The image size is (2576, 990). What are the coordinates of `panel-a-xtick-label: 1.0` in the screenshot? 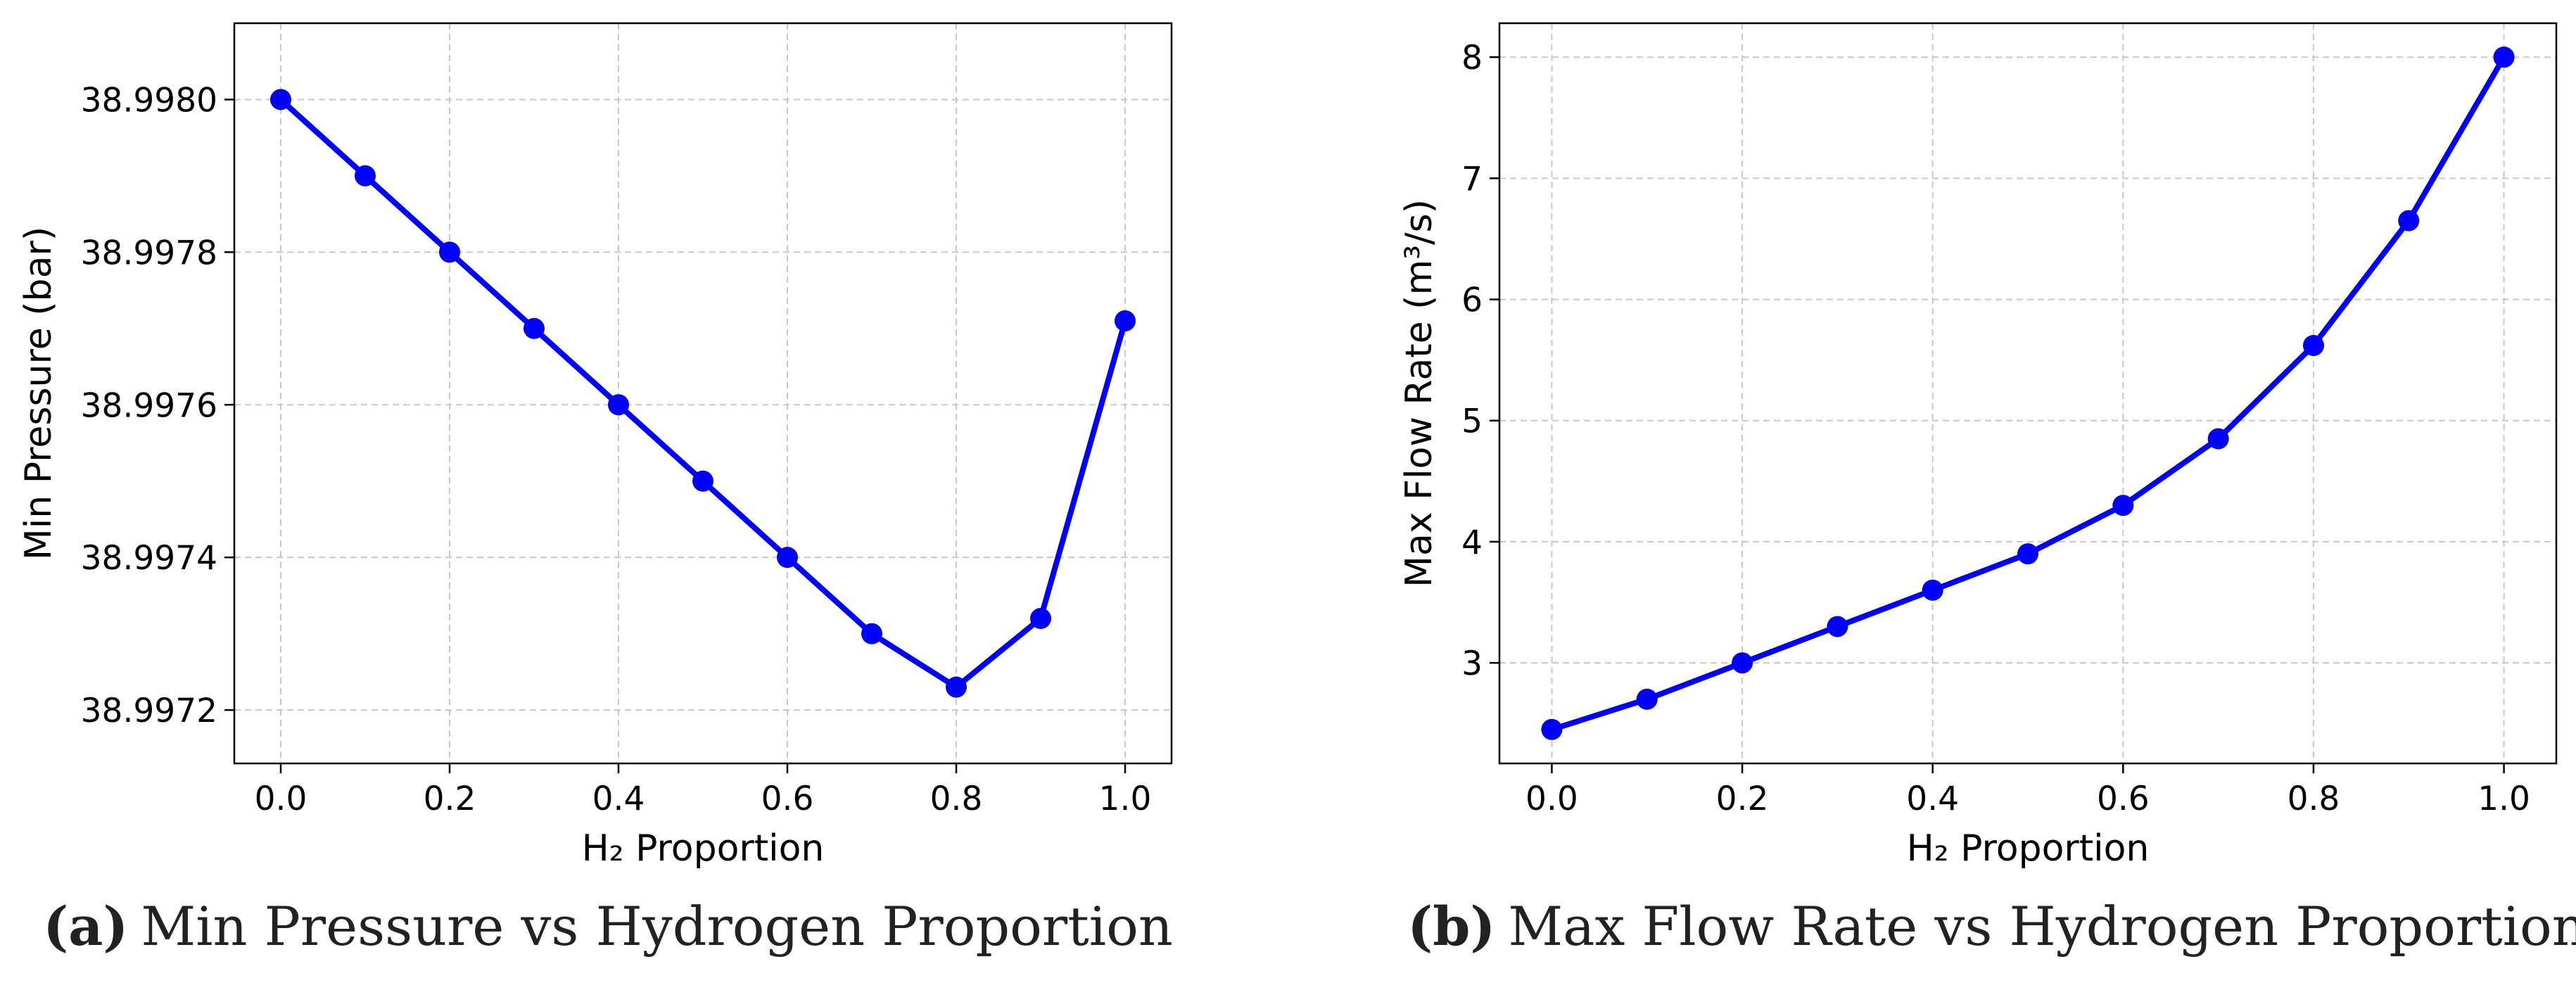 It's located at (1125, 799).